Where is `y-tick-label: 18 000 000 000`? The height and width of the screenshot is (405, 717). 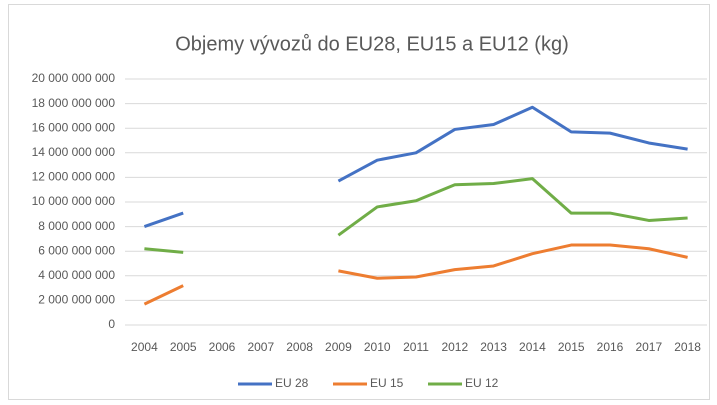 y-tick-label: 18 000 000 000 is located at coordinates (74, 103).